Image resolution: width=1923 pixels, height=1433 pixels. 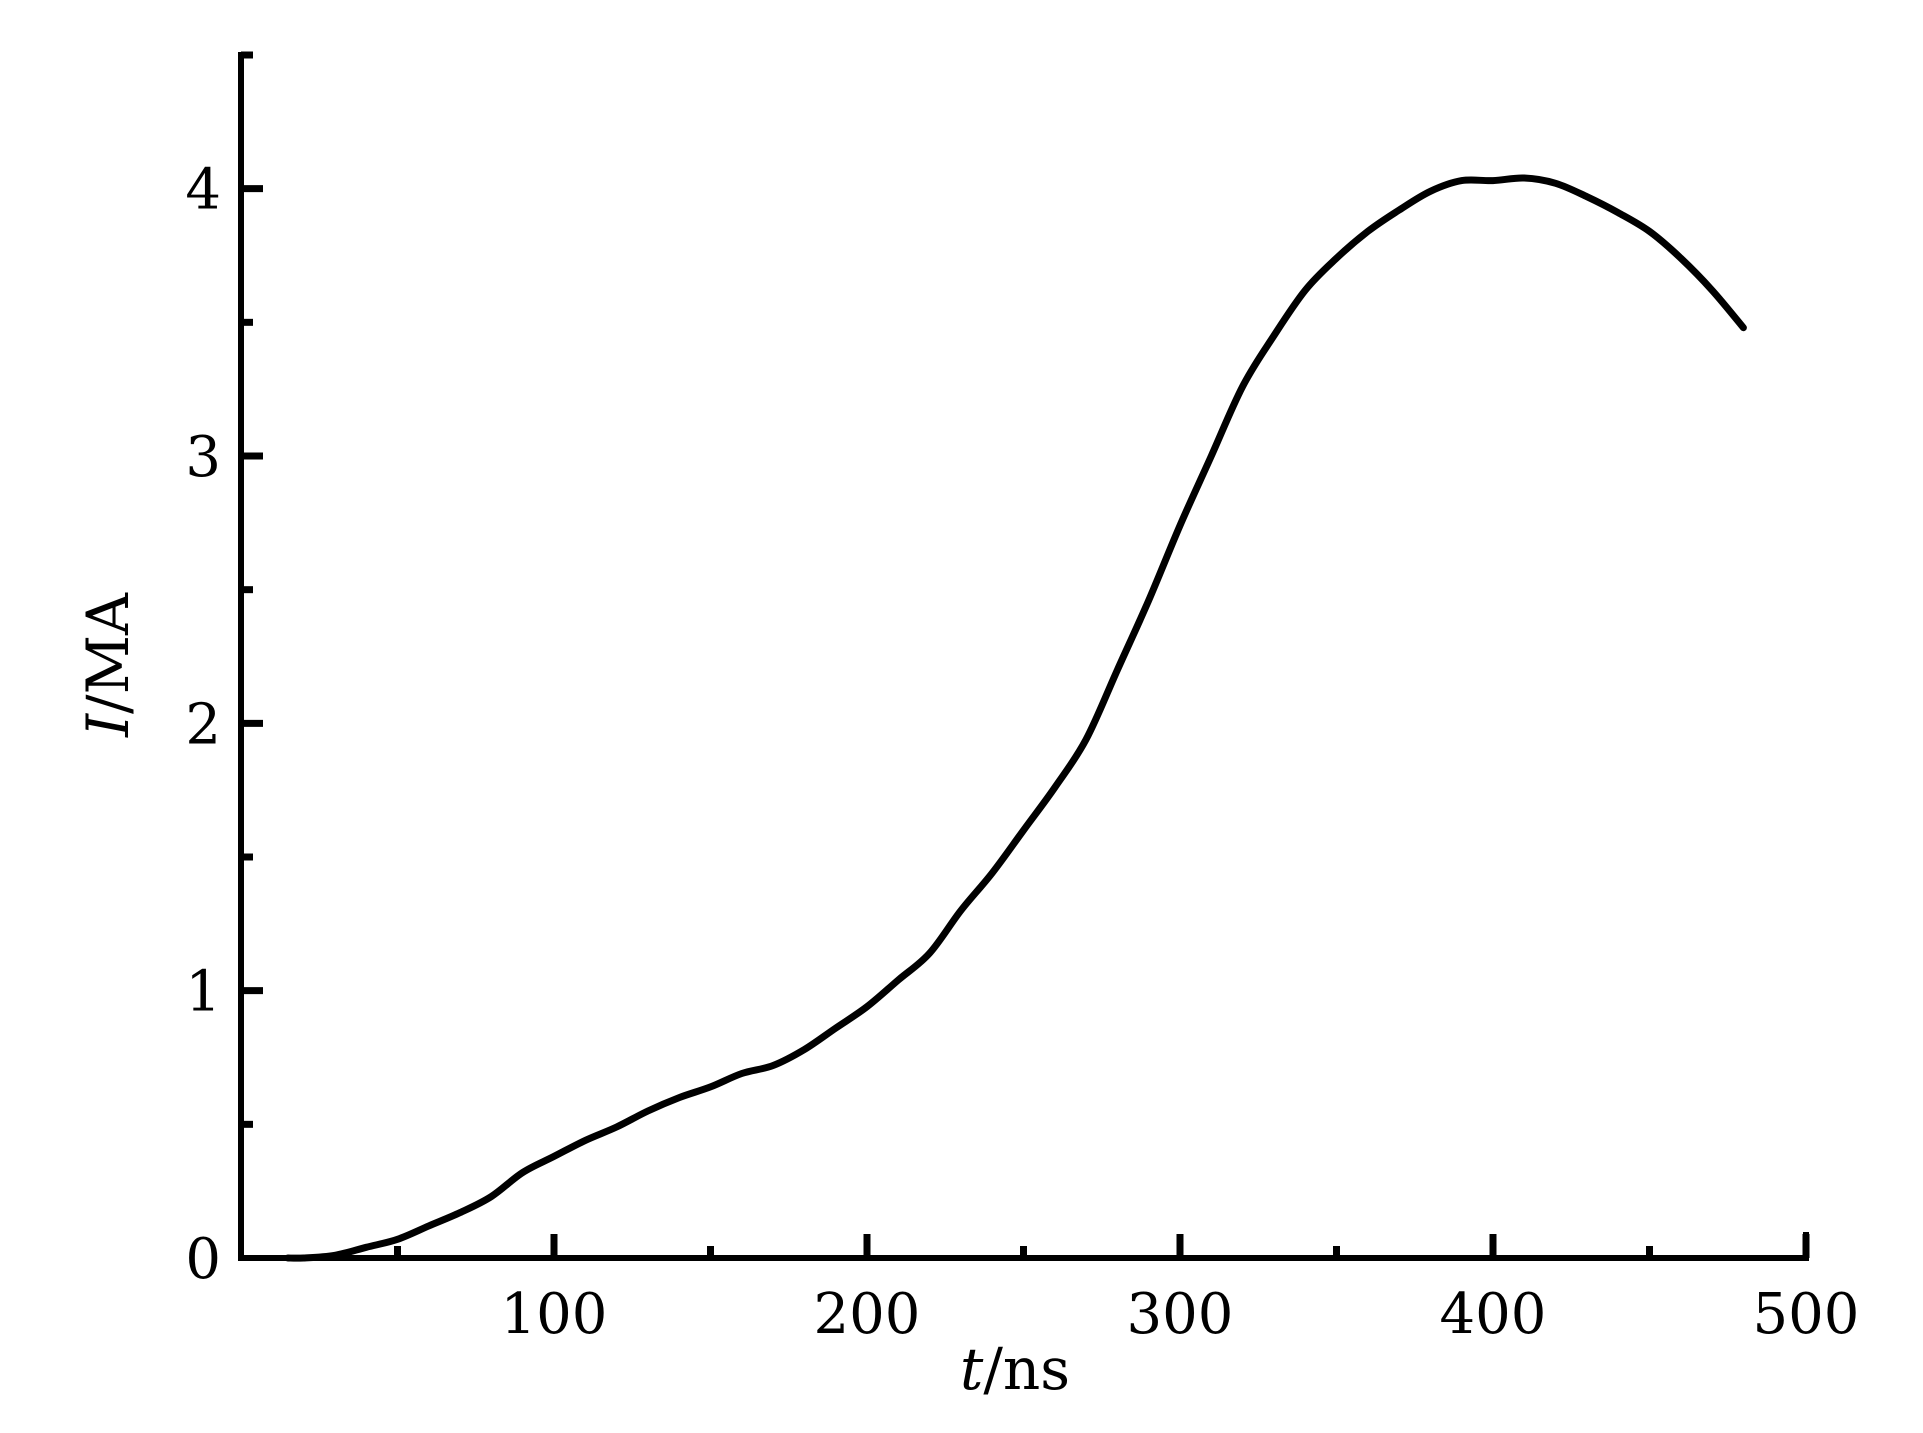 I want to click on x-tick-label: 500, so click(x=1806, y=1314).